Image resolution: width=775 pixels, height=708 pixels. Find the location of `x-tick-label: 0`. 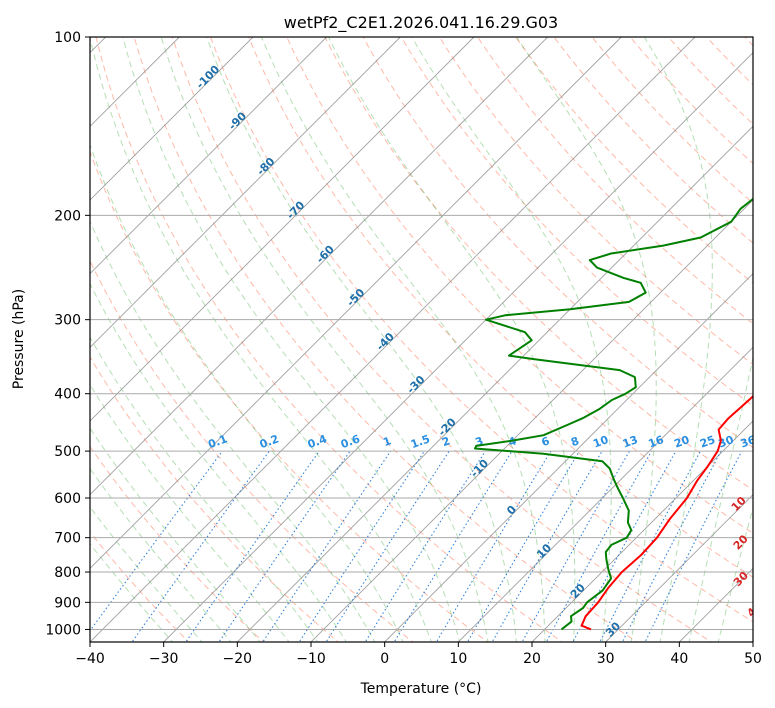

x-tick-label: 0 is located at coordinates (384, 659).